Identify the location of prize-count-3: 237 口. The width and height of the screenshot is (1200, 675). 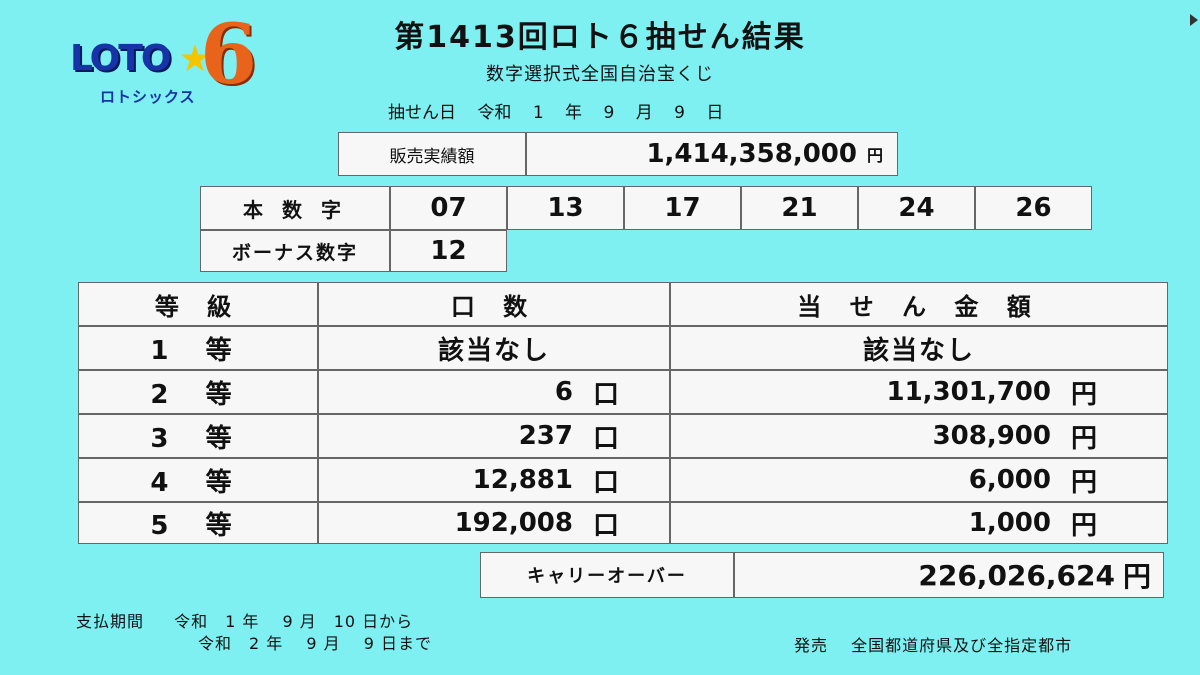
(494, 436).